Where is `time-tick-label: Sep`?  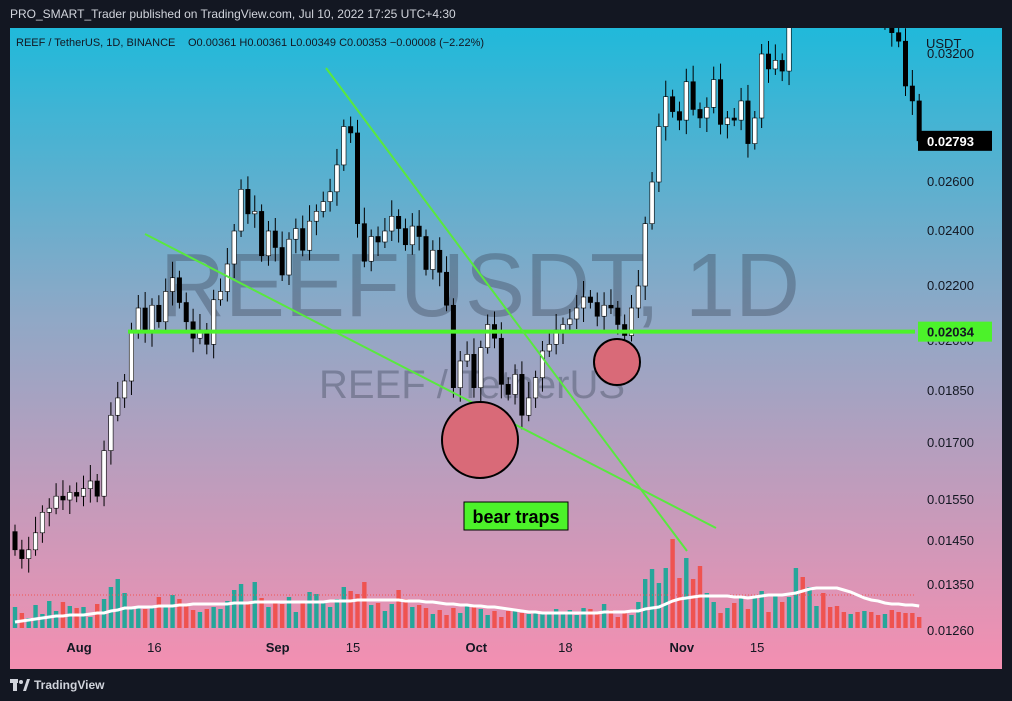
time-tick-label: Sep is located at coordinates (278, 647).